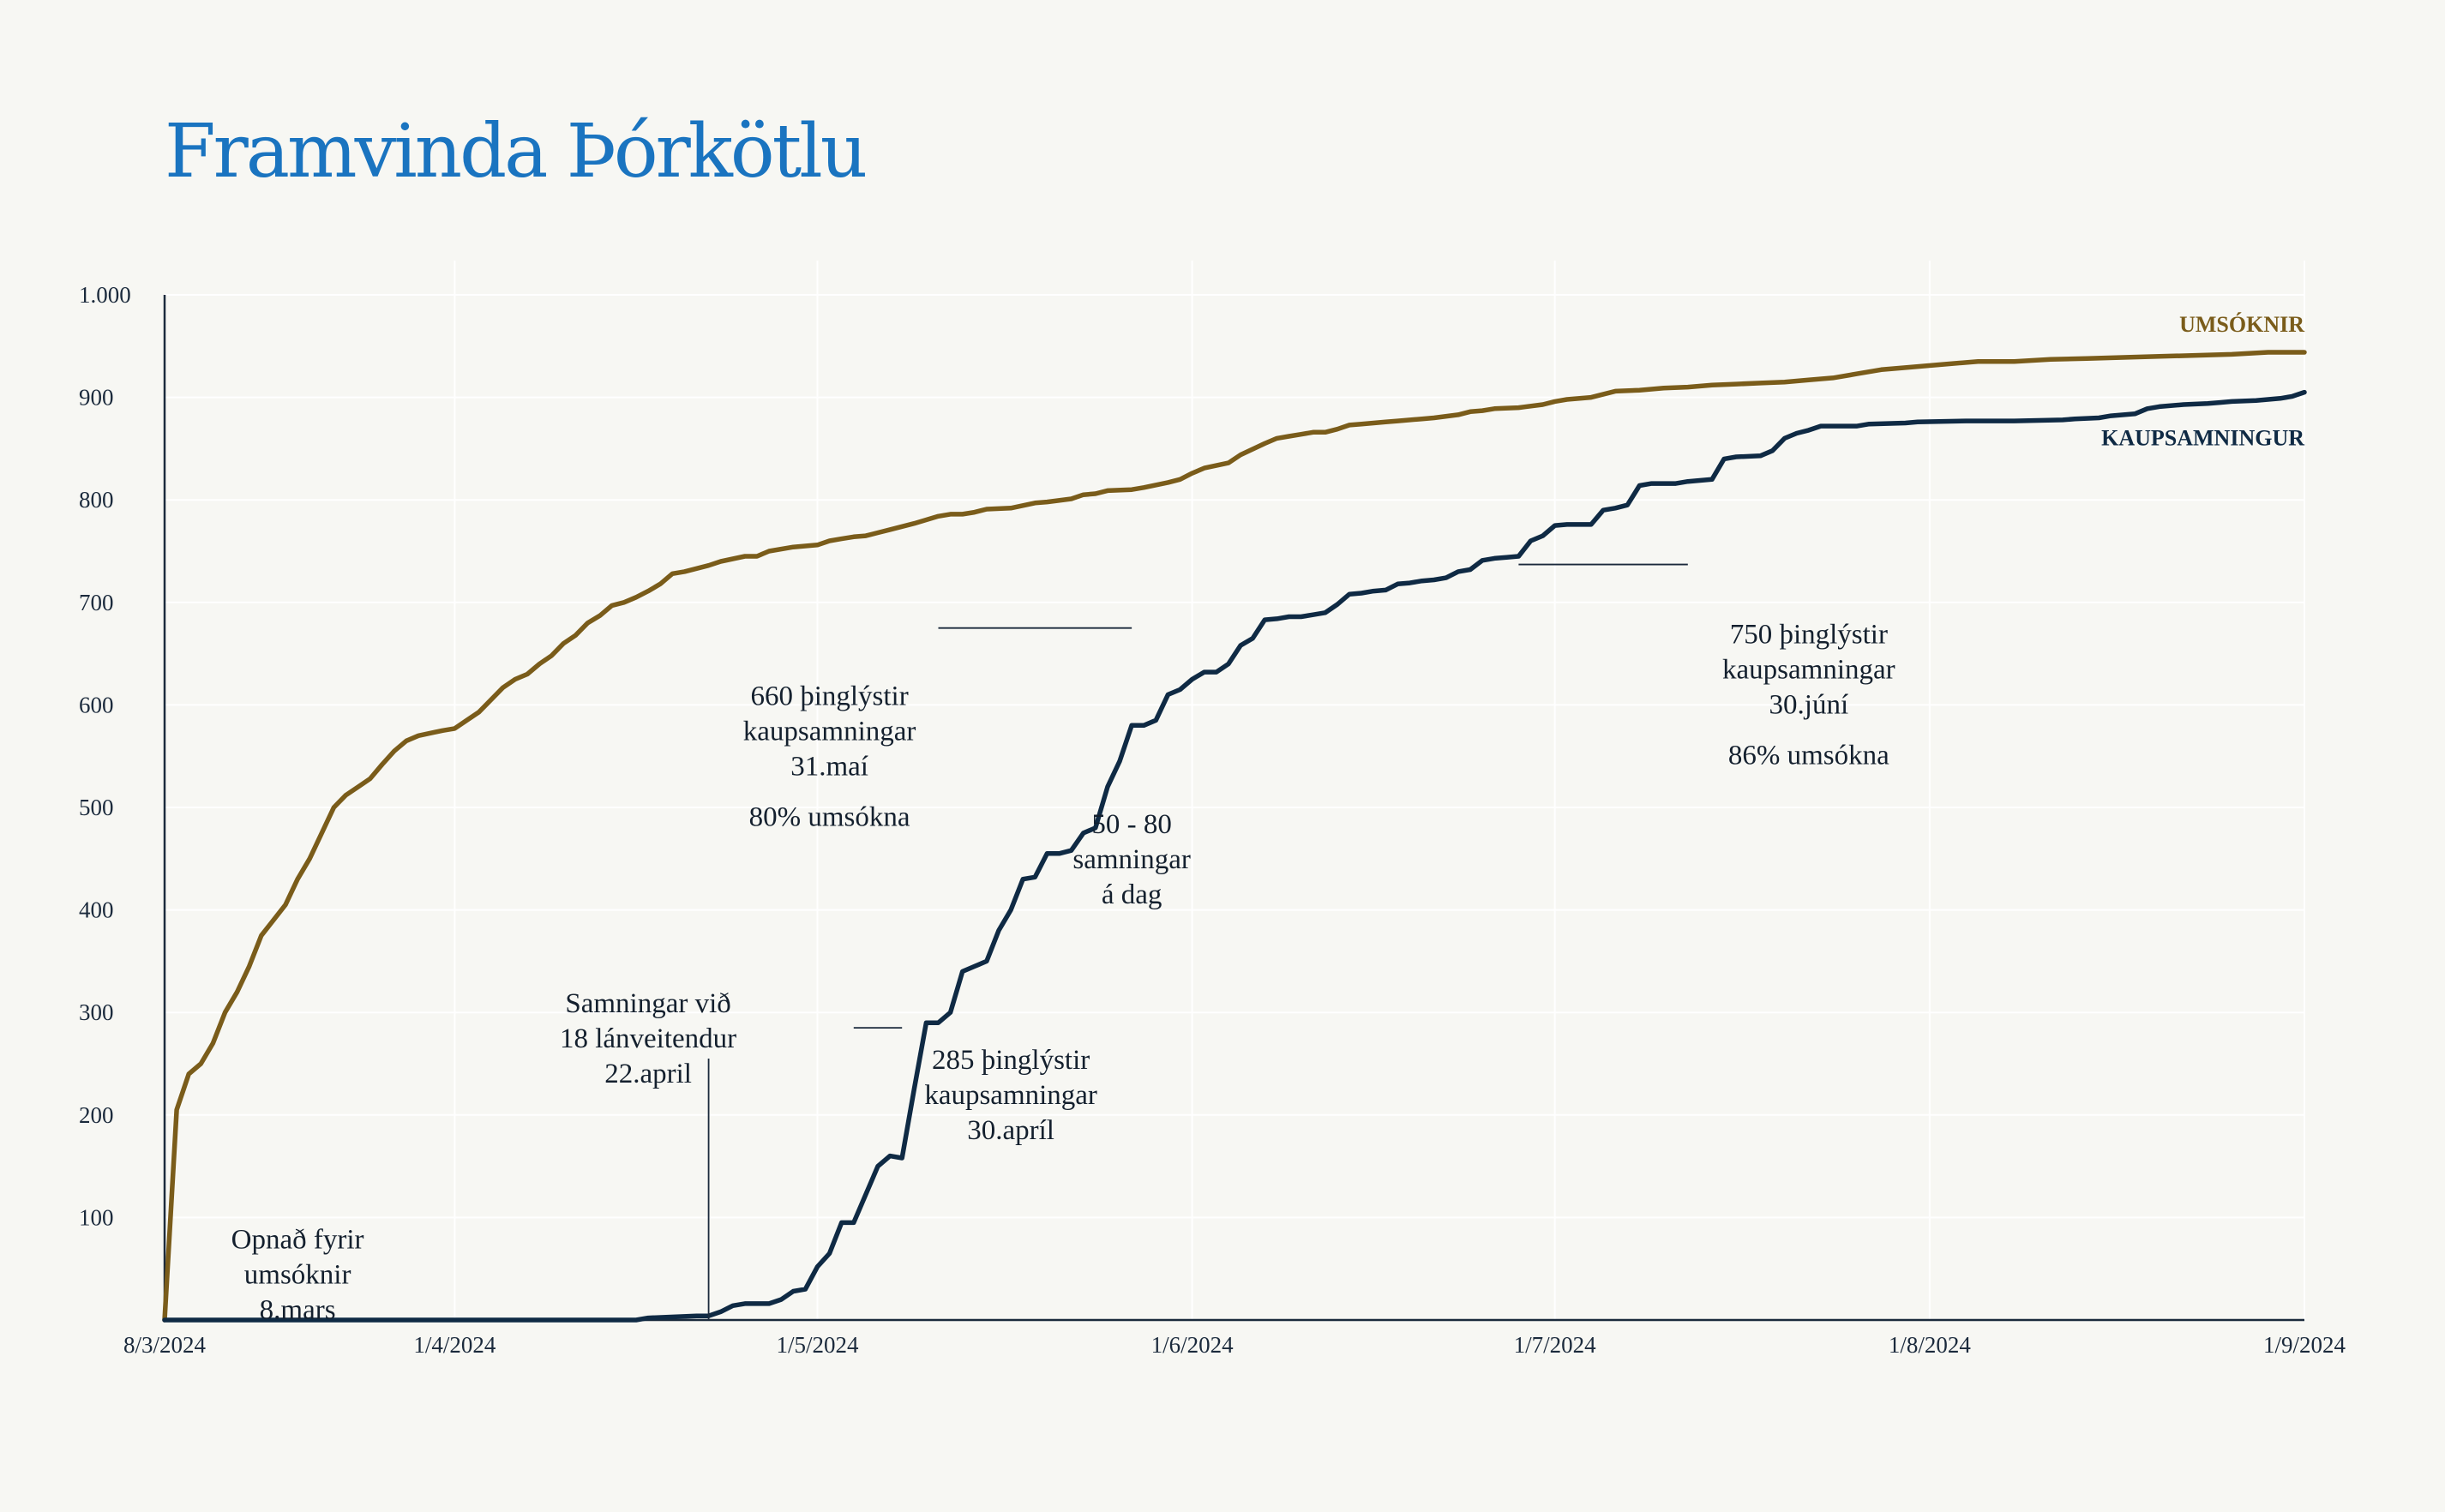  What do you see at coordinates (829, 816) in the screenshot?
I see `annotation-percent: 80% umsókna` at bounding box center [829, 816].